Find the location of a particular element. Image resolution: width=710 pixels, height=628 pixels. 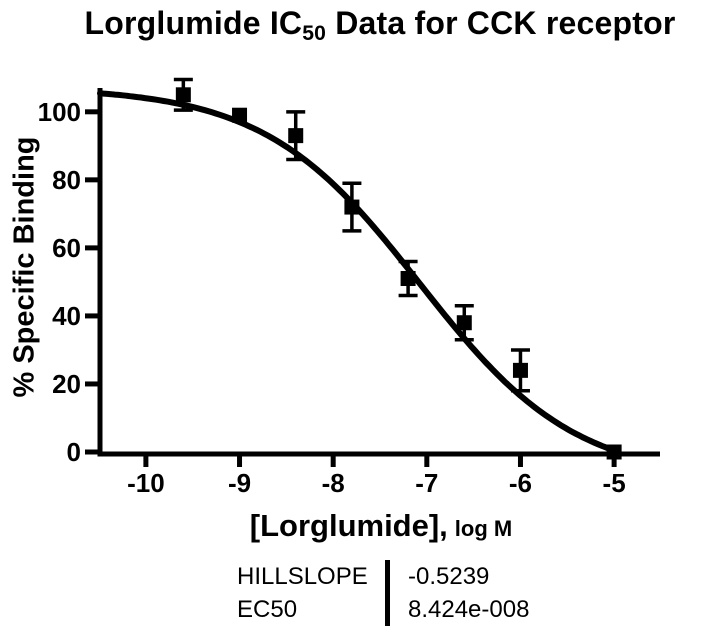

fit-results-table: HILLSLOPE EC50 -0.5239 8.424e-008 is located at coordinates (383, 593).